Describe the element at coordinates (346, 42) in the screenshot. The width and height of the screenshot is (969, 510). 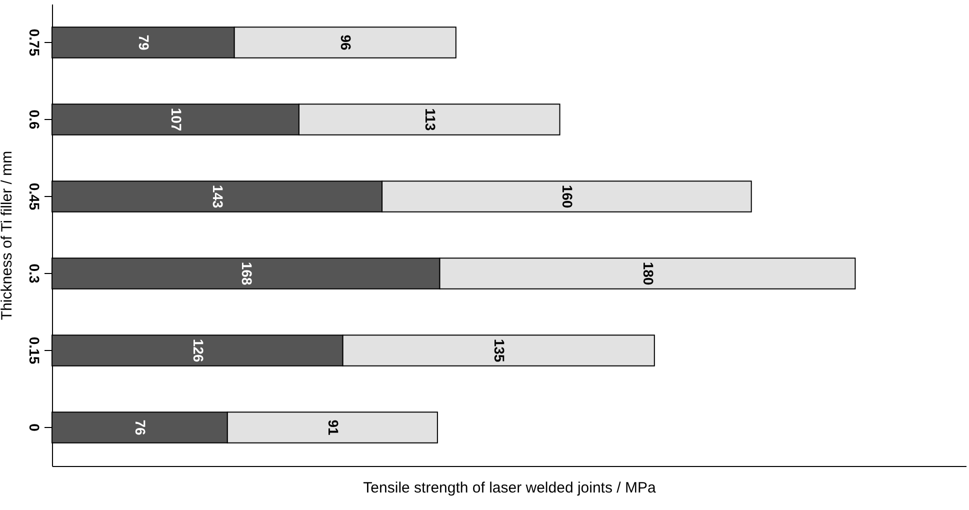
I see `data-label: 96` at that location.